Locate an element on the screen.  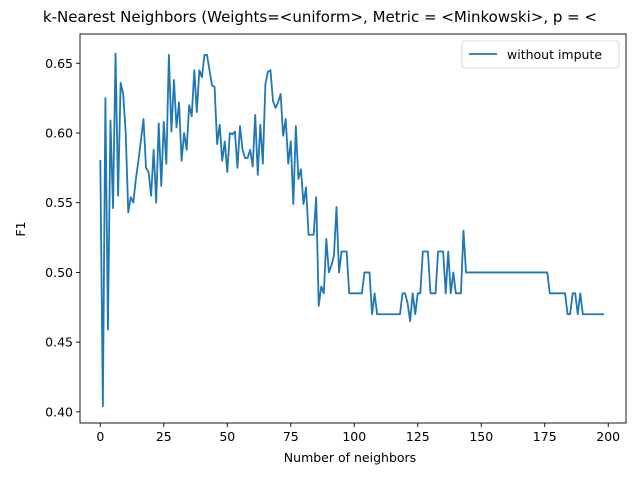
y-axis-label: F1 is located at coordinates (20, 228).